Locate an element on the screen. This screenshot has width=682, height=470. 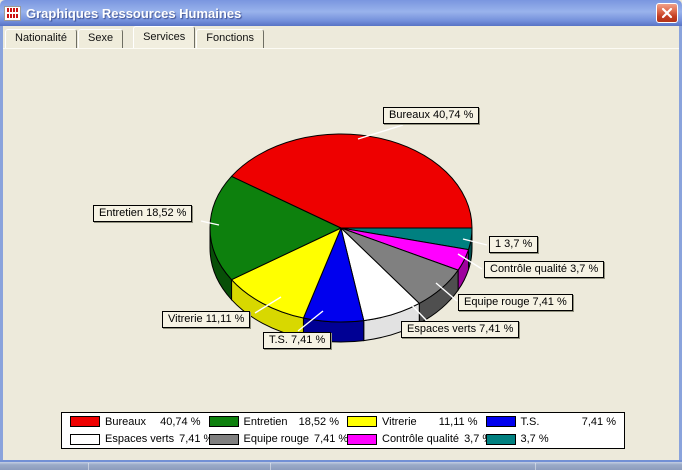
legend-percent: 40,74 % is located at coordinates (180, 421).